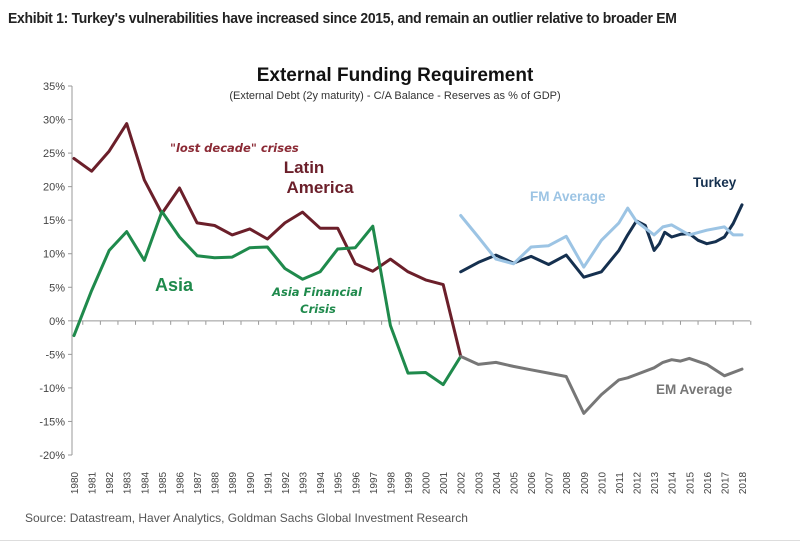  What do you see at coordinates (180, 482) in the screenshot?
I see `x-tick-label: 1986` at bounding box center [180, 482].